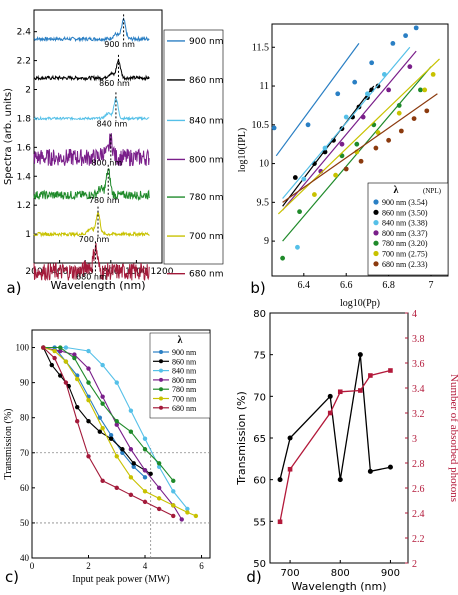  Describe the element at coordinates (259, 481) in the screenshot. I see `y-tick-label: 60` at that location.